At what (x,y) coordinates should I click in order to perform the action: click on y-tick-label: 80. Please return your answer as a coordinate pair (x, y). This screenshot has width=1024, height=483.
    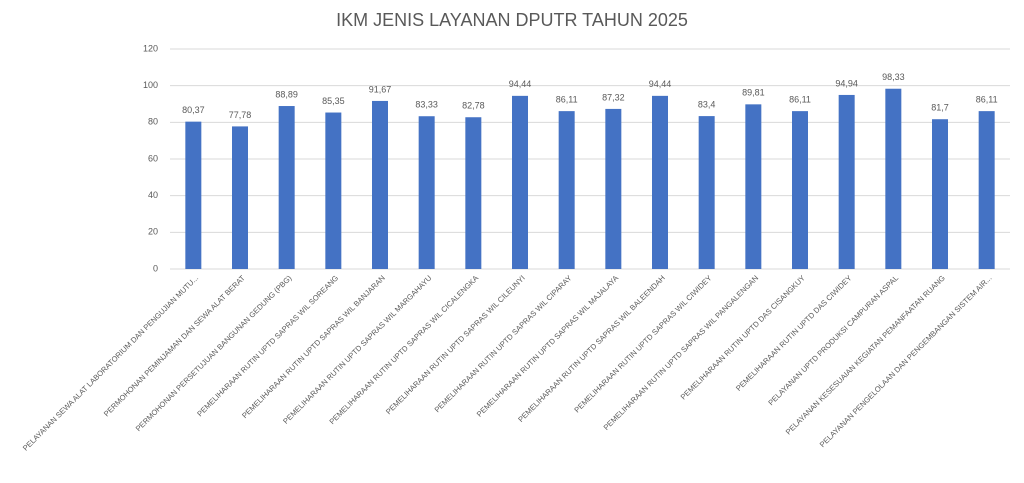
    Looking at the image, I should click on (153, 122).